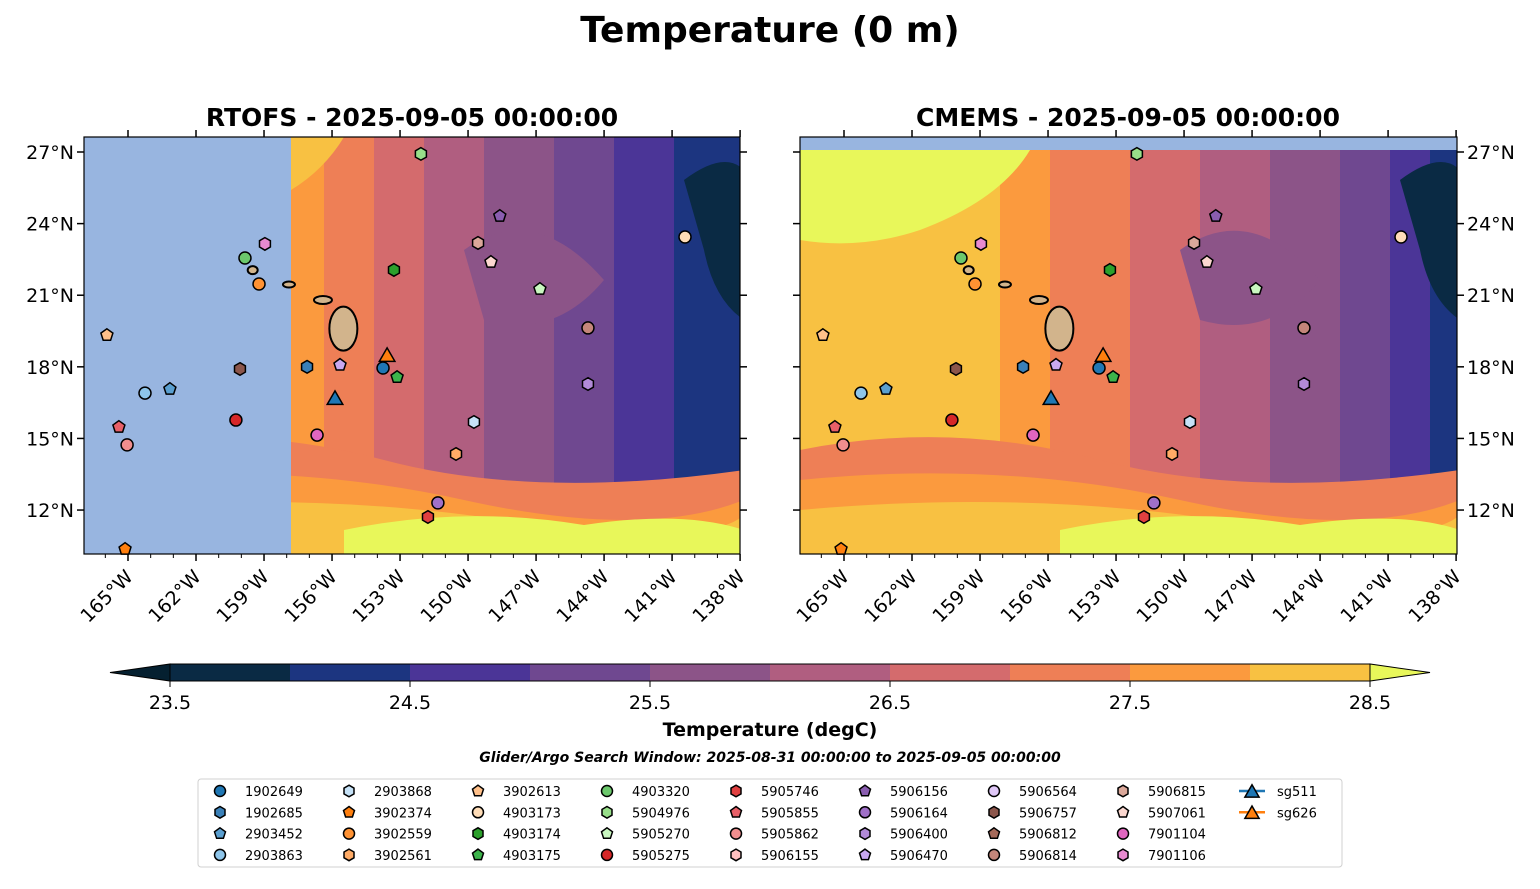 The width and height of the screenshot is (1540, 889). Describe the element at coordinates (1048, 792) in the screenshot. I see `legend-label: 5906564` at that location.